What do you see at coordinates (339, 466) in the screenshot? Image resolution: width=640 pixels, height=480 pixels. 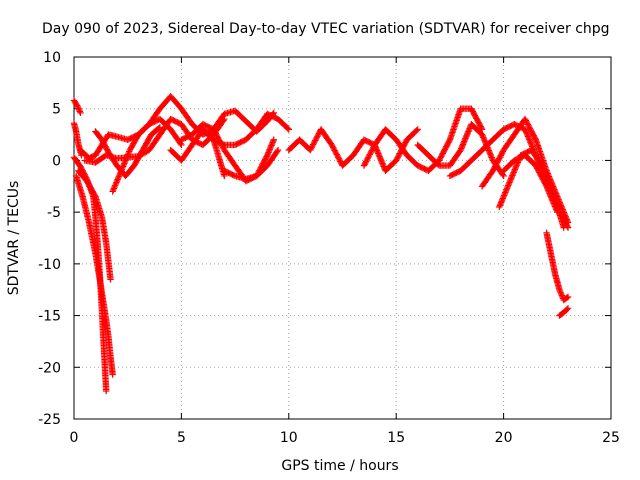 I see `x-axis-label: GPS time / hours` at bounding box center [339, 466].